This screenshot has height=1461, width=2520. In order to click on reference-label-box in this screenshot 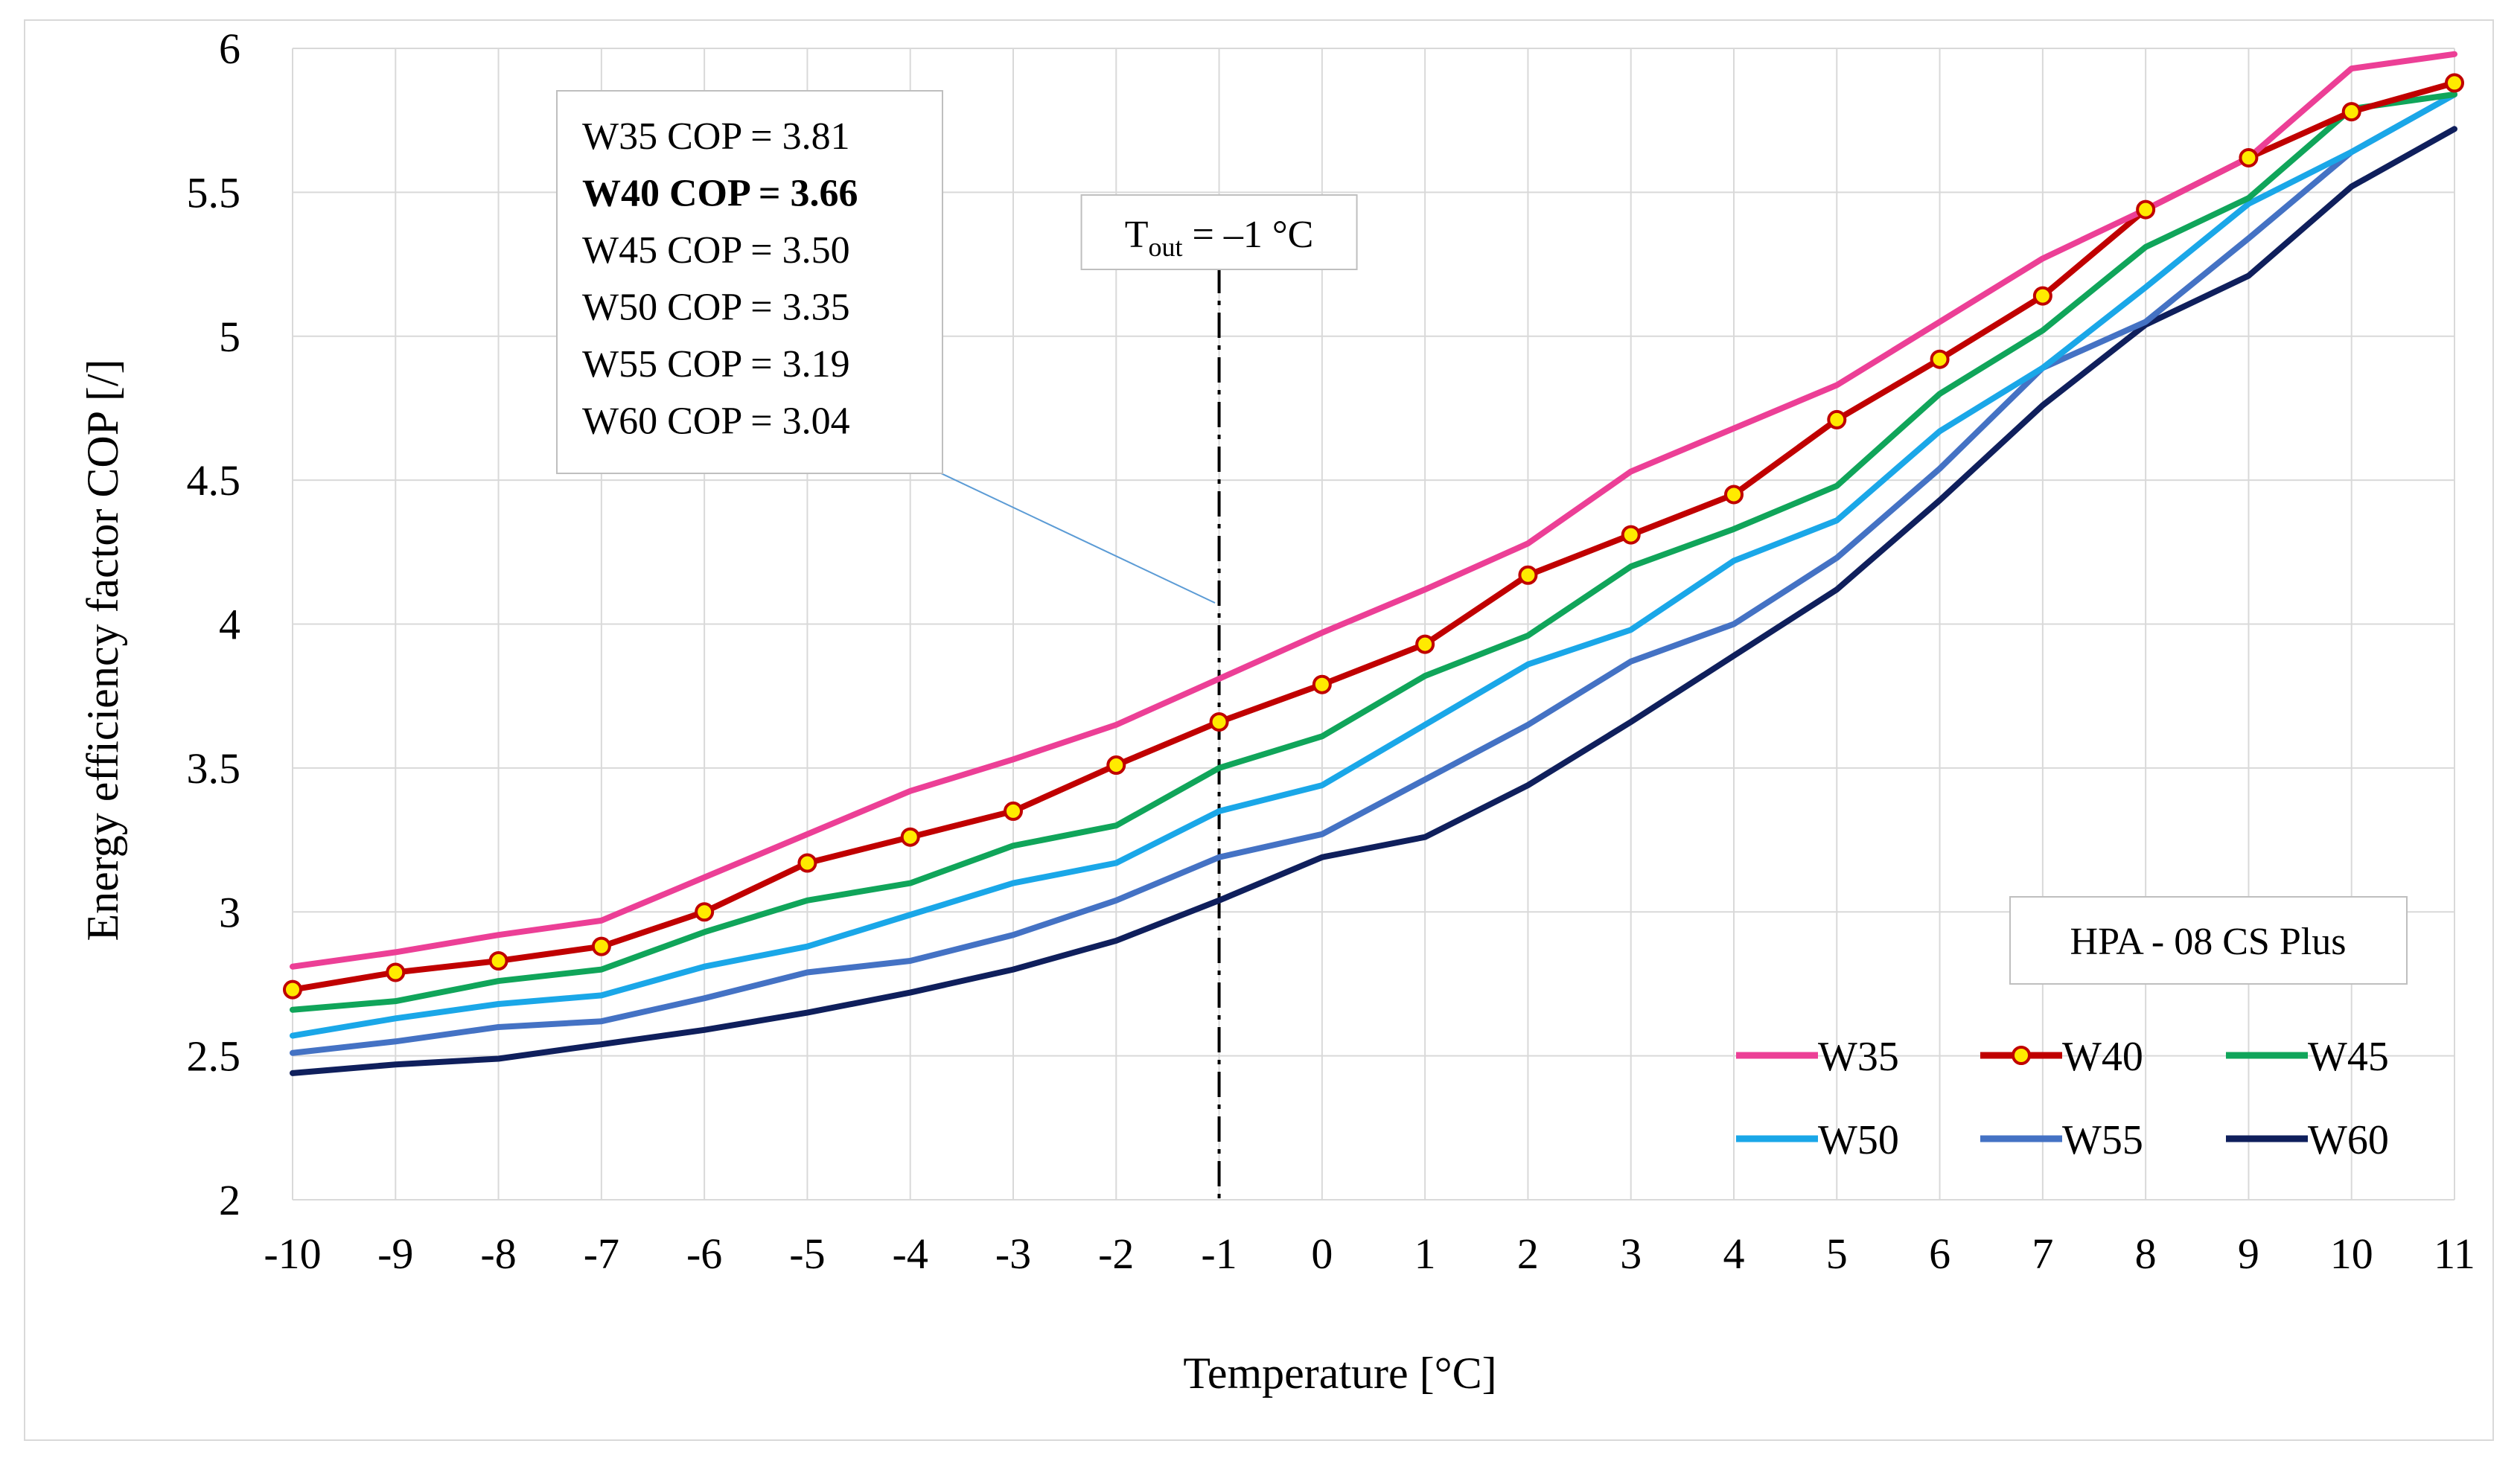, I will do `click(1219, 232)`.